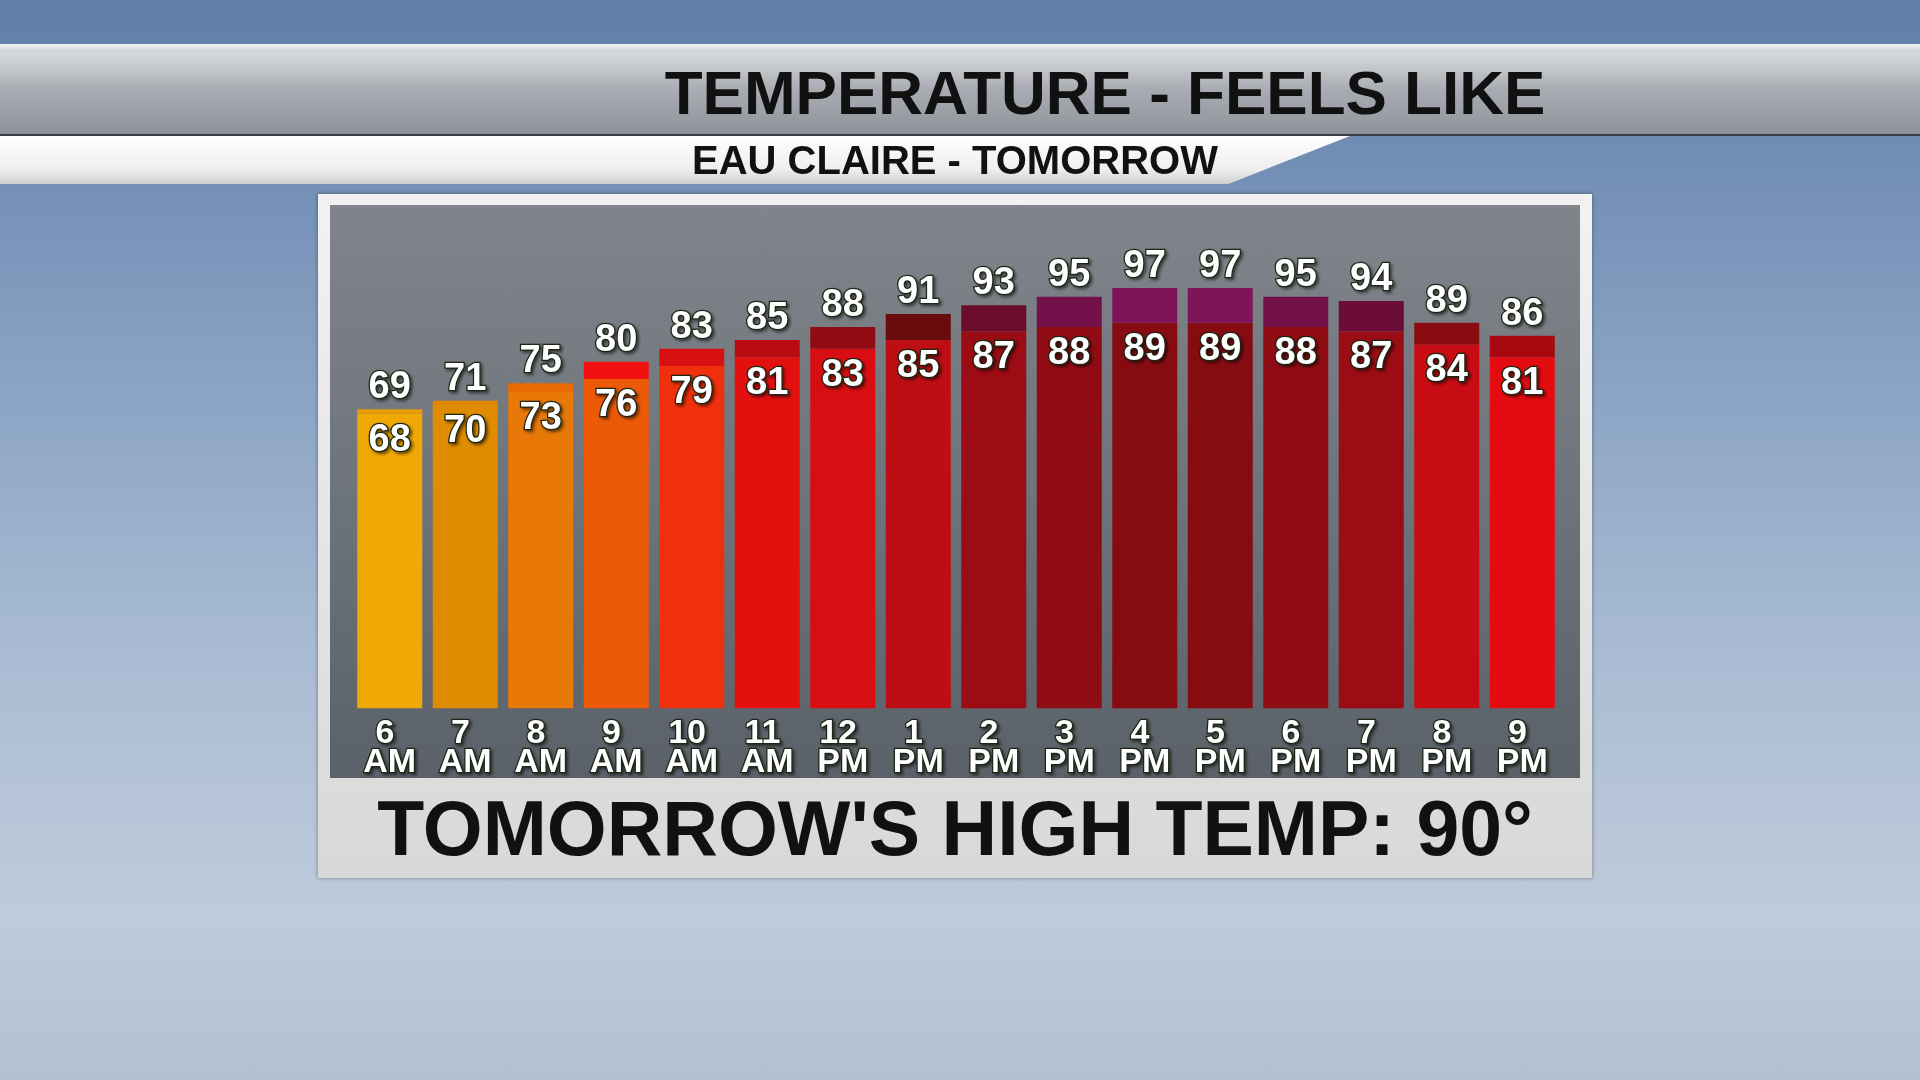 The image size is (1920, 1080). I want to click on data-label: 68, so click(389, 437).